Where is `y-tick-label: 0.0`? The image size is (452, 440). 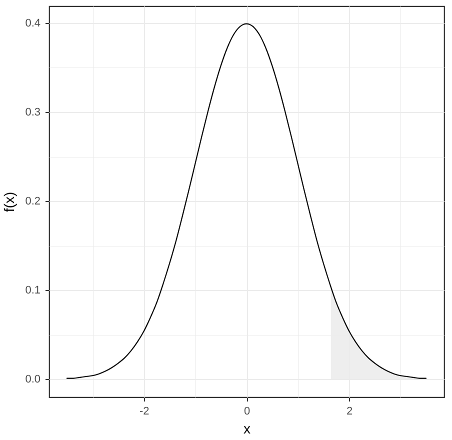
y-tick-label: 0.0 is located at coordinates (32, 380).